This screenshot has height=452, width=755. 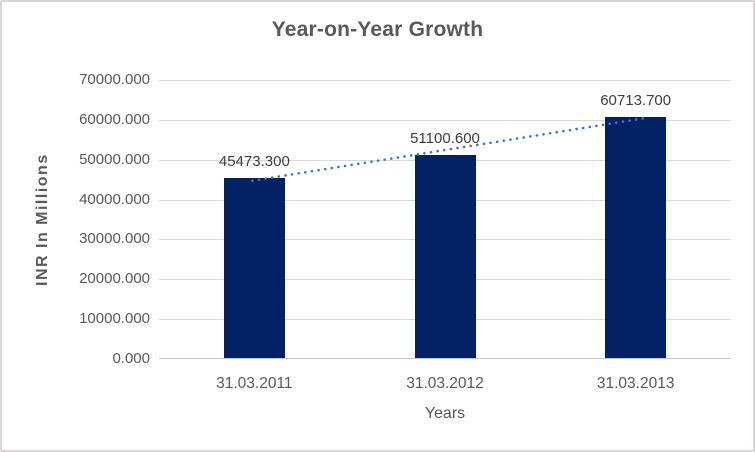 What do you see at coordinates (114, 79) in the screenshot?
I see `y-tick-label: 70000.000` at bounding box center [114, 79].